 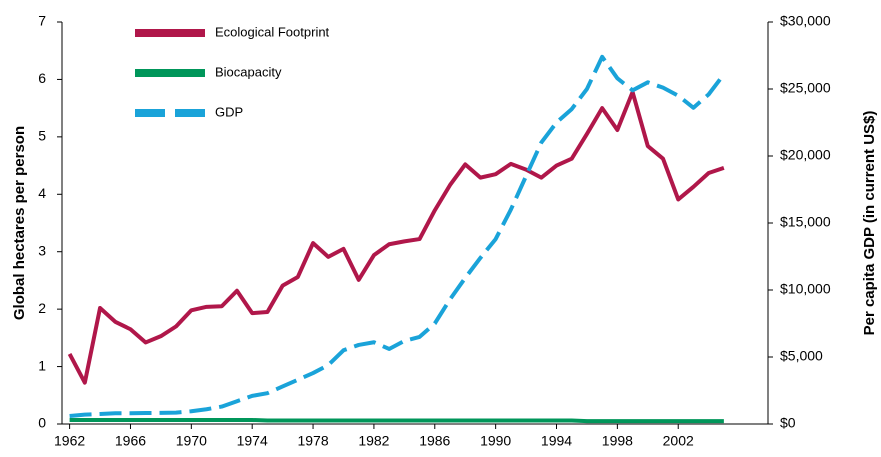 What do you see at coordinates (678, 441) in the screenshot?
I see `x-tick-label: 2002` at bounding box center [678, 441].